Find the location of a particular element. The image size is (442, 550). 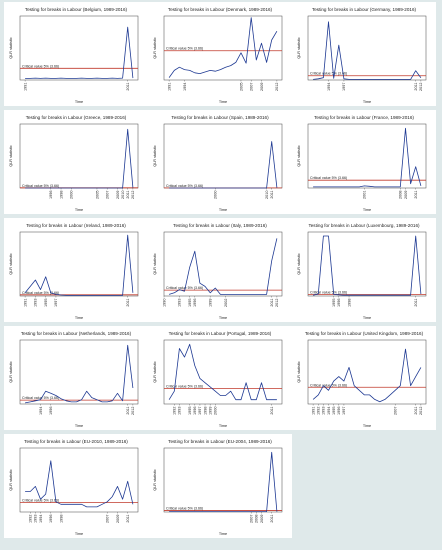

x-tick-label: 2002 is located at coordinates (226, 303).